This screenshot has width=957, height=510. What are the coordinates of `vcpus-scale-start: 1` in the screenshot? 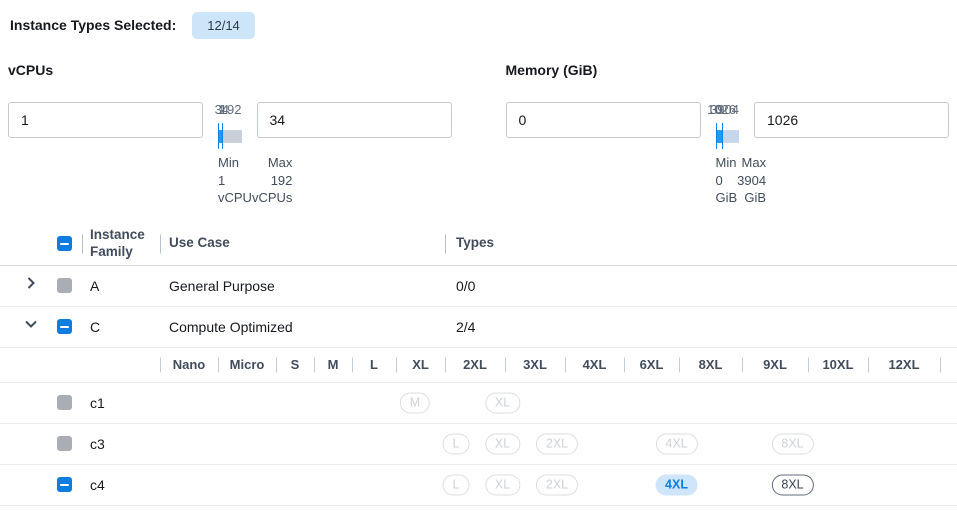 It's located at (222, 109).